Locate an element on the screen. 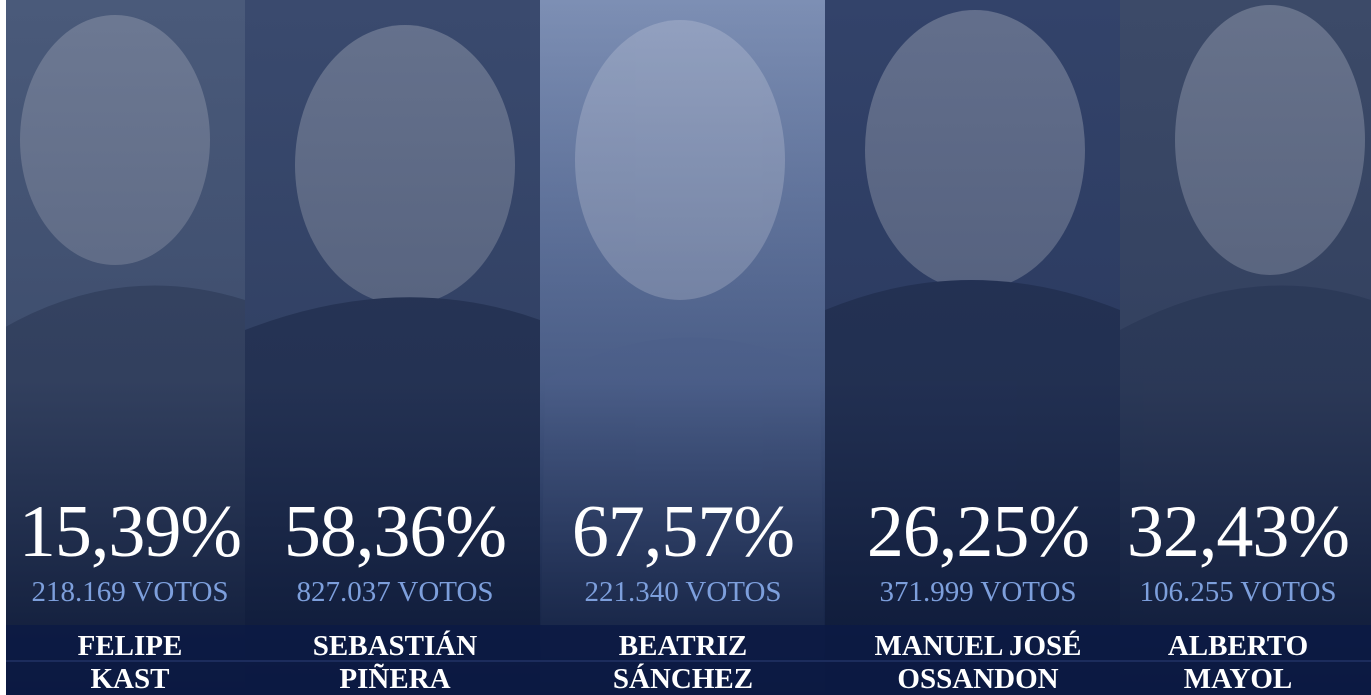 This screenshot has width=1371, height=695. last-name: SÁNCHEZ is located at coordinates (683, 679).